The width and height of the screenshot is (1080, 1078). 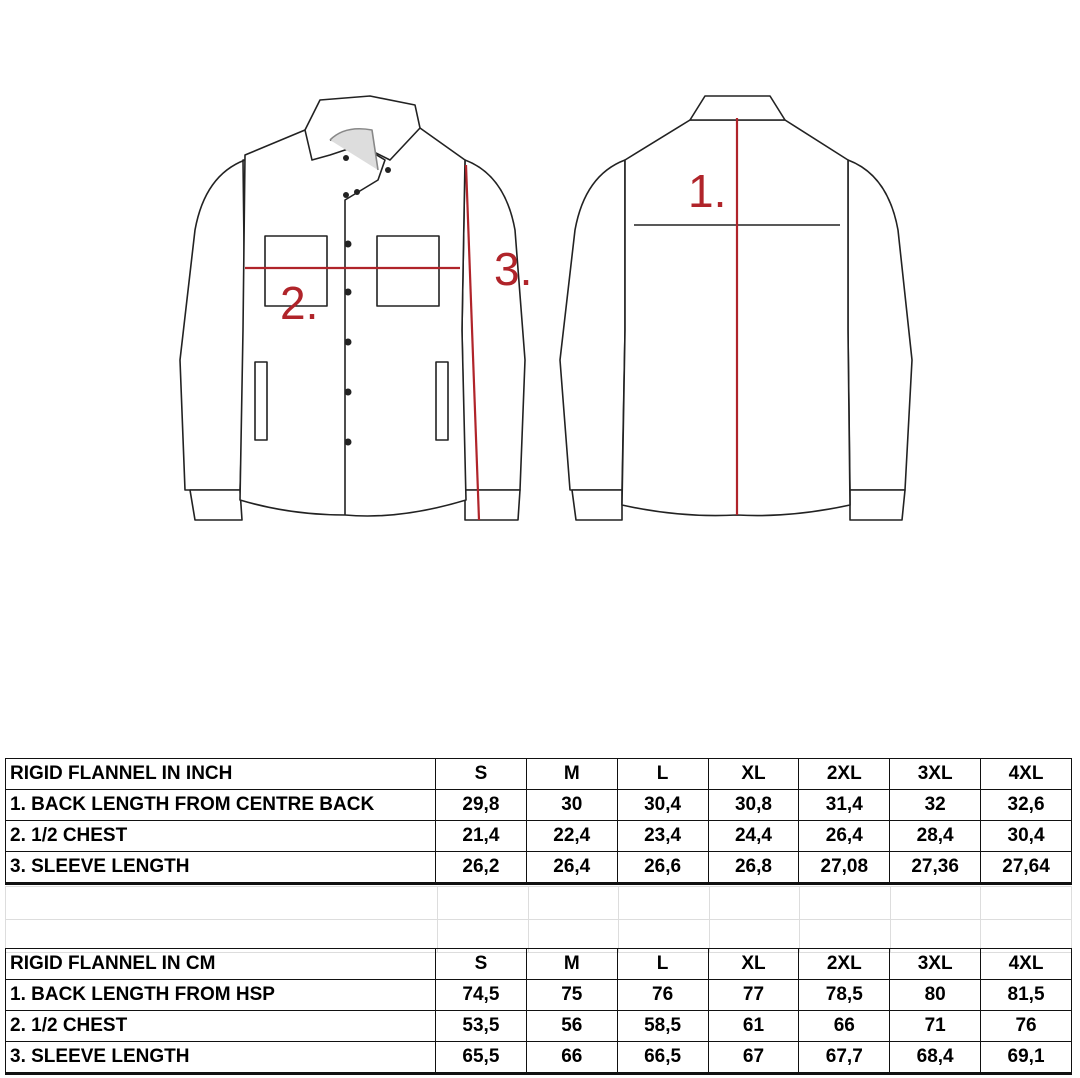 I want to click on table-header-row: RIGID FLANNEL IN CM S M L XL 2XL 3XL 4XL, so click(x=538, y=964).